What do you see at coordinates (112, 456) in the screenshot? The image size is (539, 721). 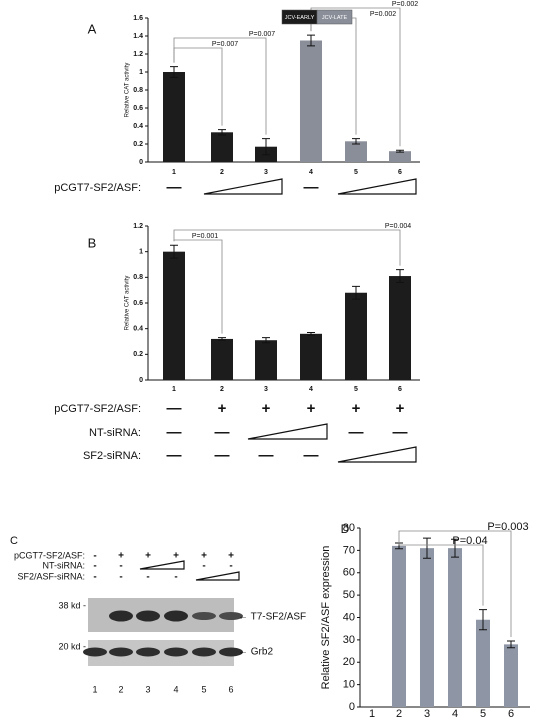 I see `treatment-label: SF2-siRNA:` at bounding box center [112, 456].